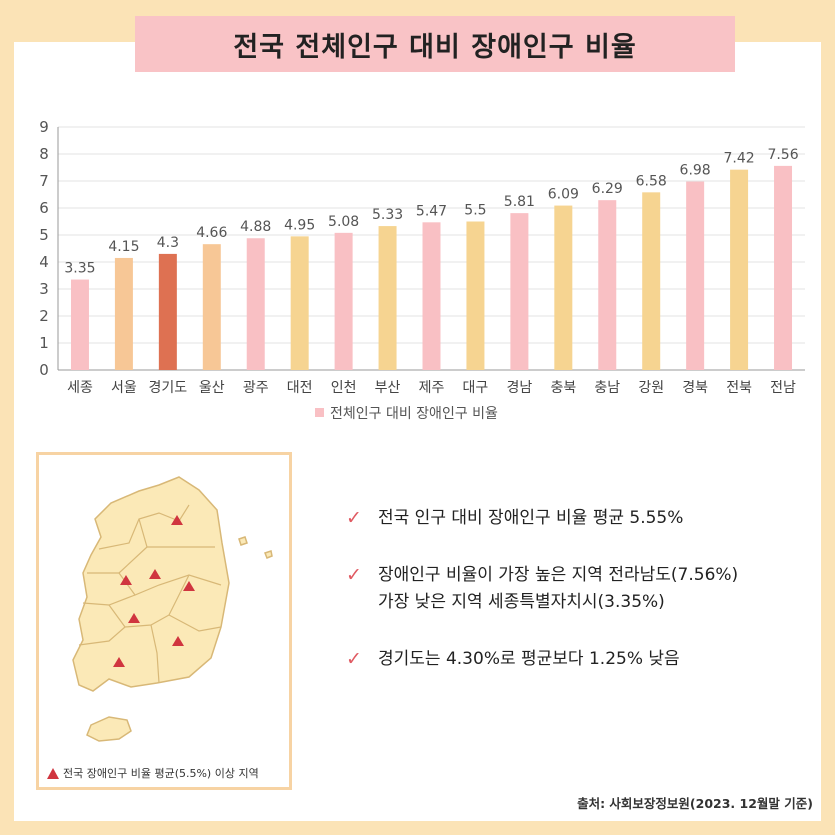 The image size is (835, 835). I want to click on bar-value-label: 4.95, so click(299, 225).